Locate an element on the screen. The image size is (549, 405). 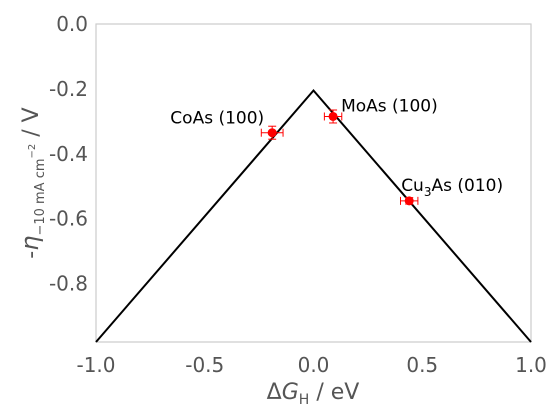
data-point-label: CoAs (100) is located at coordinates (217, 119).